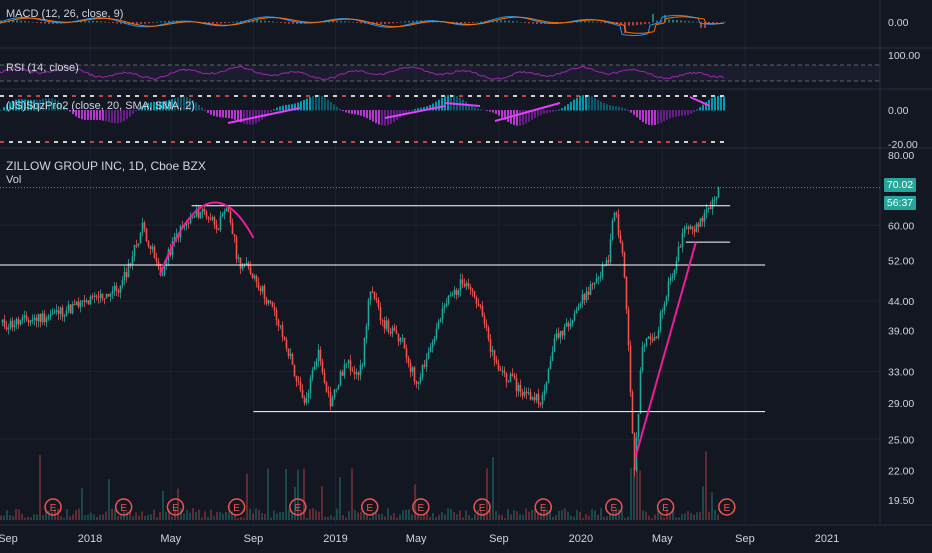  I want to click on macd-line, so click(362, 25).